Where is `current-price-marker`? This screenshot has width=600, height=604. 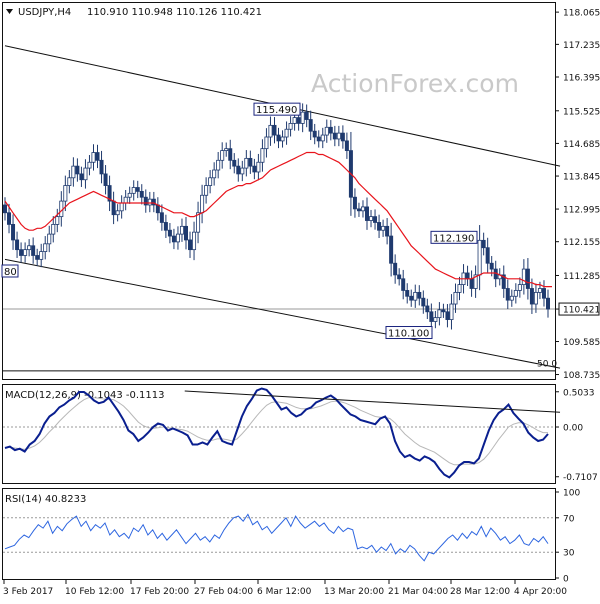 current-price-marker is located at coordinates (579, 309).